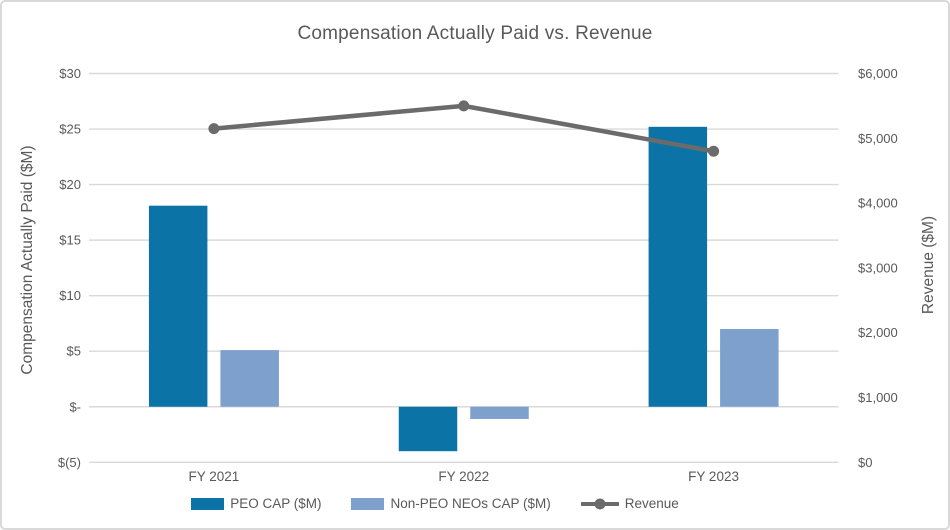 The height and width of the screenshot is (530, 950). Describe the element at coordinates (214, 129) in the screenshot. I see `revenue-marker-fy-2021` at that location.